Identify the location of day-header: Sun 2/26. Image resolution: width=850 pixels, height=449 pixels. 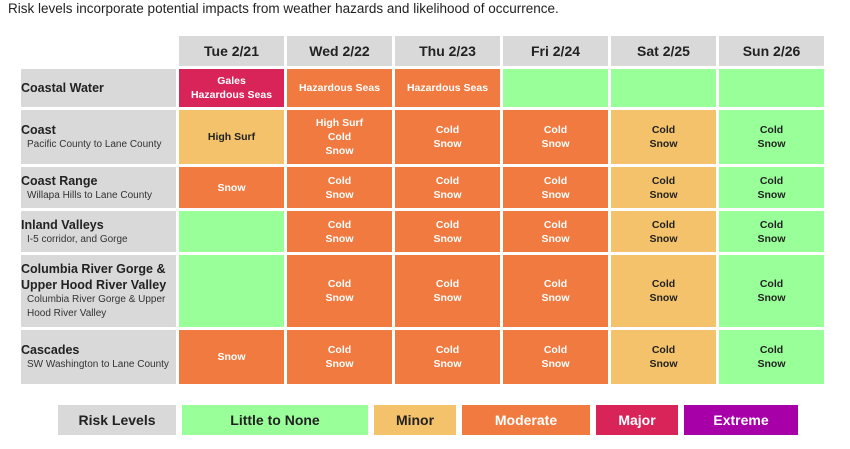
(771, 51).